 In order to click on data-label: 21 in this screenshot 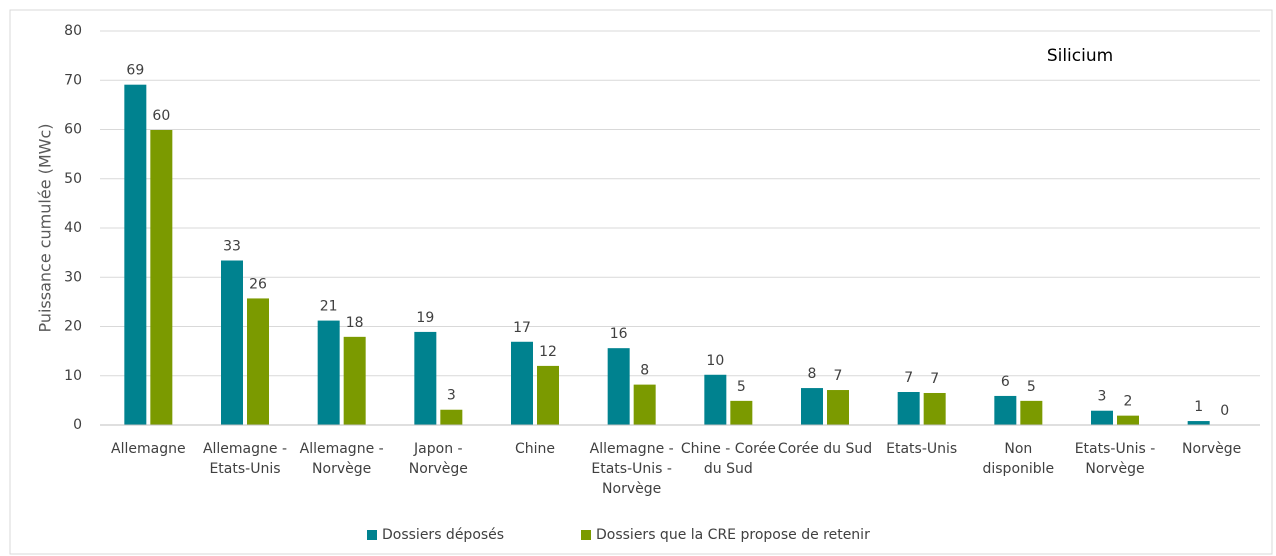, I will do `click(329, 307)`.